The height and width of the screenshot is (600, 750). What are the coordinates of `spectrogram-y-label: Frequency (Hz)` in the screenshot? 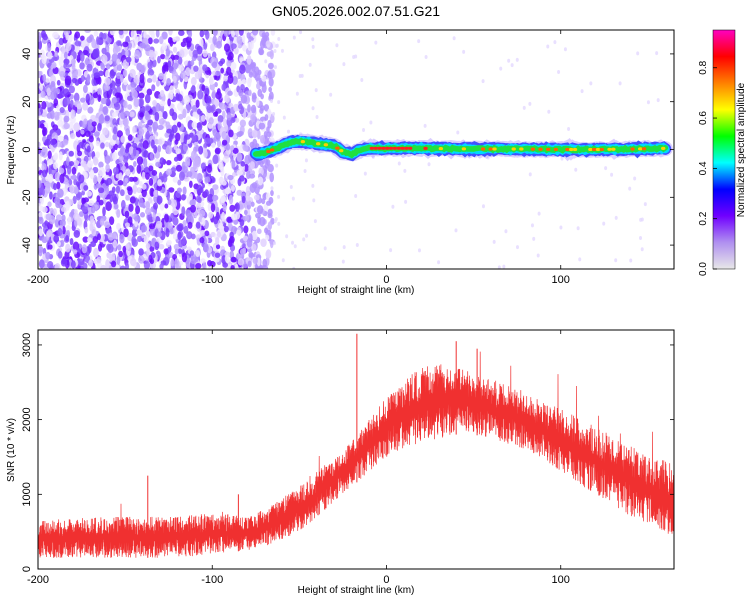 It's located at (11, 150).